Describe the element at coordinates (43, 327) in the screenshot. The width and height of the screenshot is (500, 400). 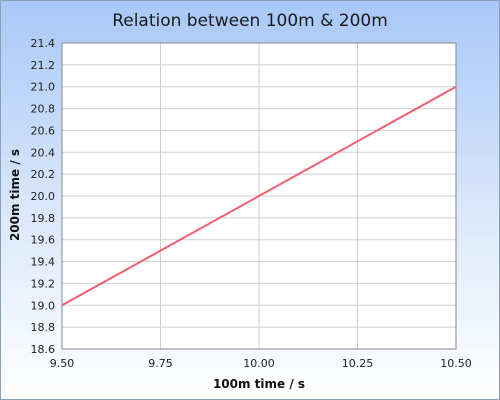
I see `y-tick-label: 18.8` at that location.